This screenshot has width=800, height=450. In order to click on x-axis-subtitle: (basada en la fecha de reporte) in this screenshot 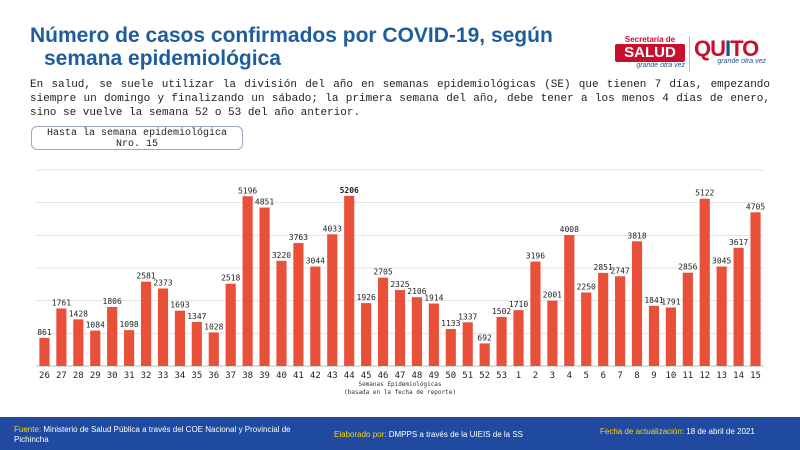, I will do `click(400, 392)`.